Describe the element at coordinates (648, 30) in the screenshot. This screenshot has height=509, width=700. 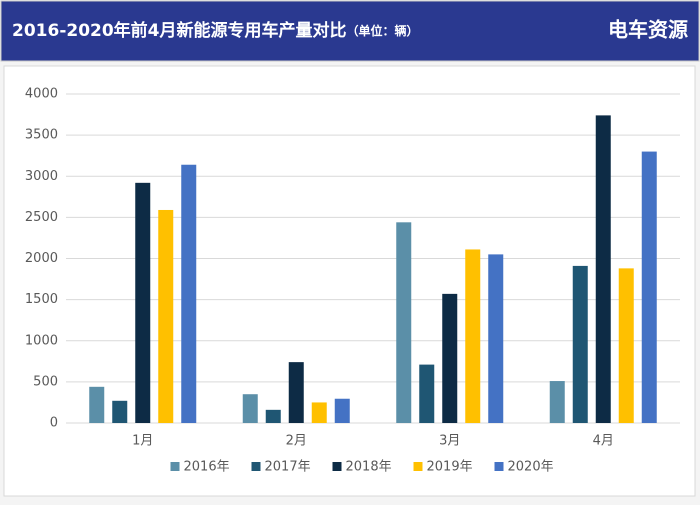
I see `logo: 电车资源` at that location.